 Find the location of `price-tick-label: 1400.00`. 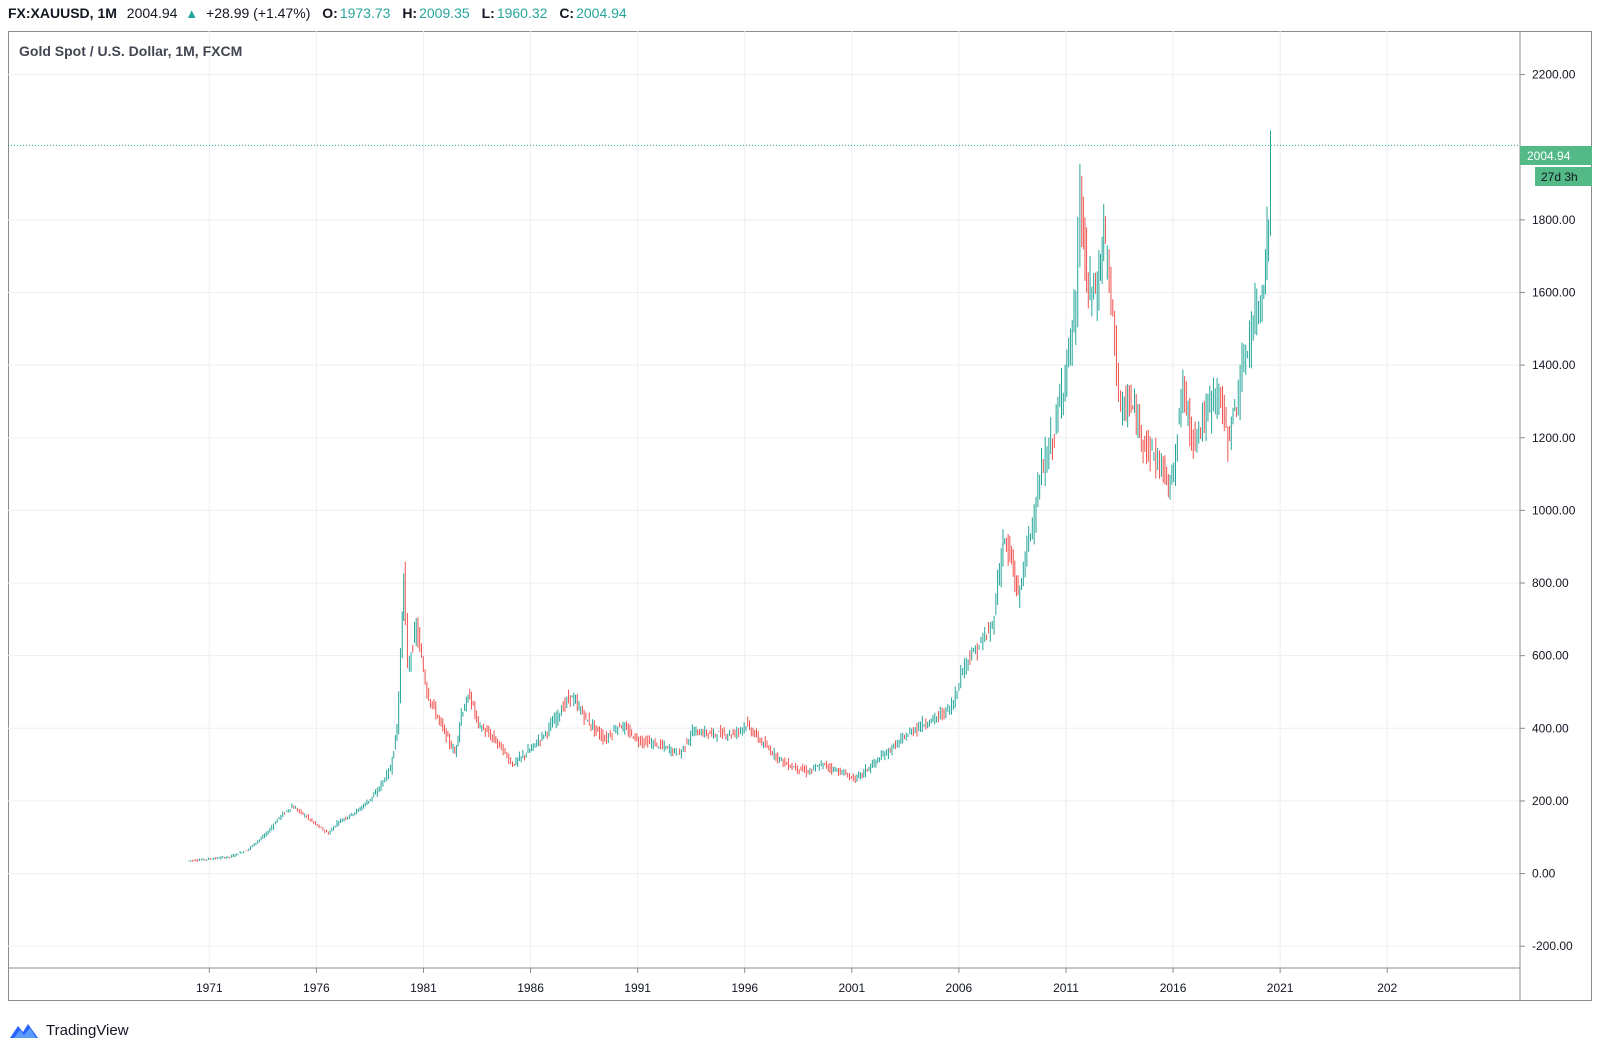

price-tick-label: 1400.00 is located at coordinates (1554, 365).